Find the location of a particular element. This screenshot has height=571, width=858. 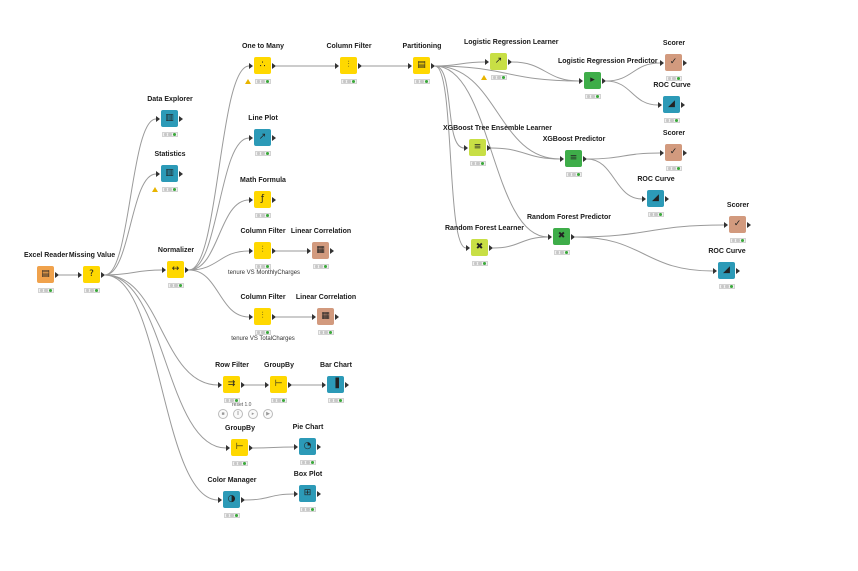

node-bar-chart: Bar Chart ▐ is located at coordinates (336, 392).